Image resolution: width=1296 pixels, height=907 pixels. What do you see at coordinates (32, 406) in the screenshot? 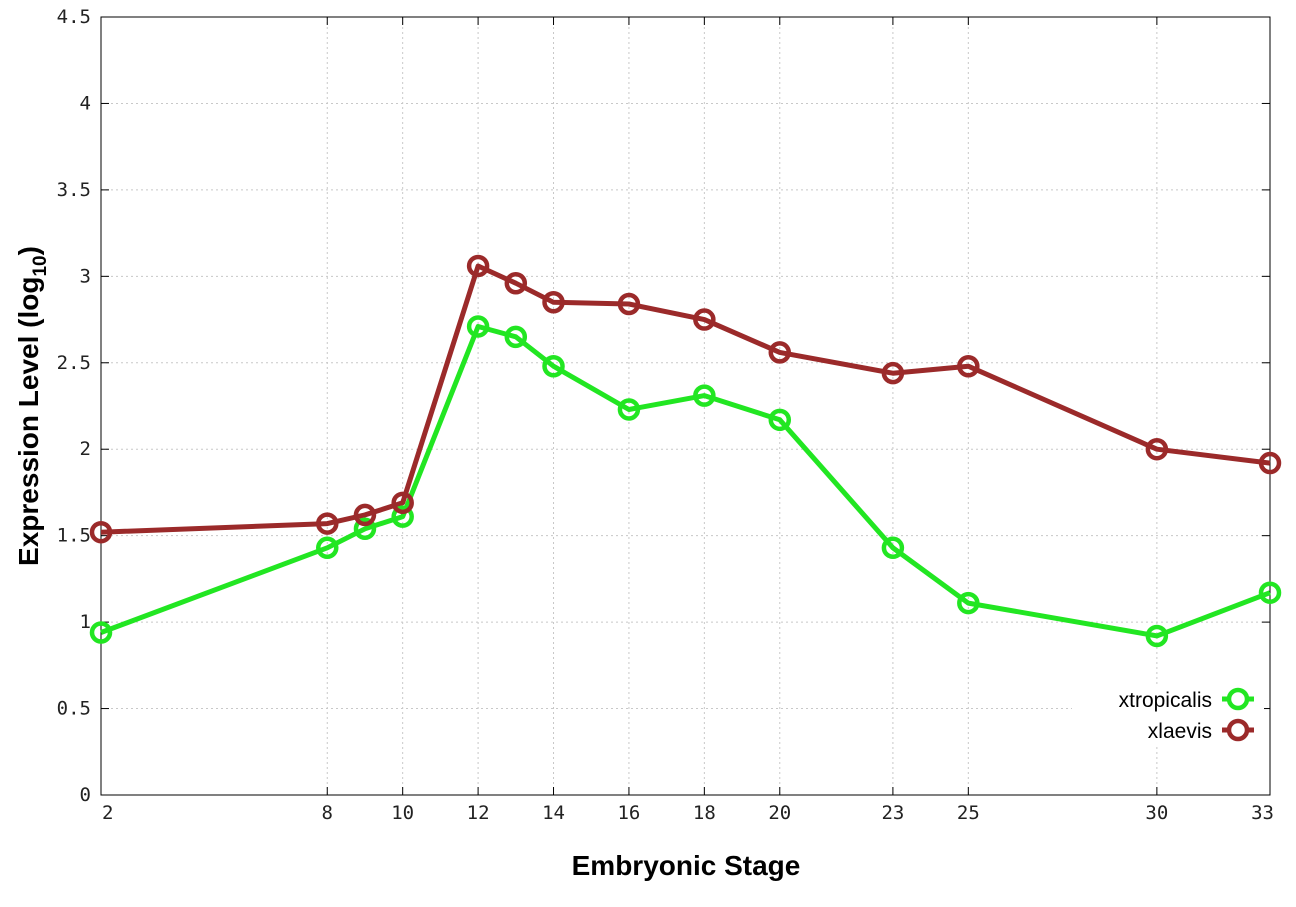
I see `y-axis-title: Expression Level (log10)` at bounding box center [32, 406].